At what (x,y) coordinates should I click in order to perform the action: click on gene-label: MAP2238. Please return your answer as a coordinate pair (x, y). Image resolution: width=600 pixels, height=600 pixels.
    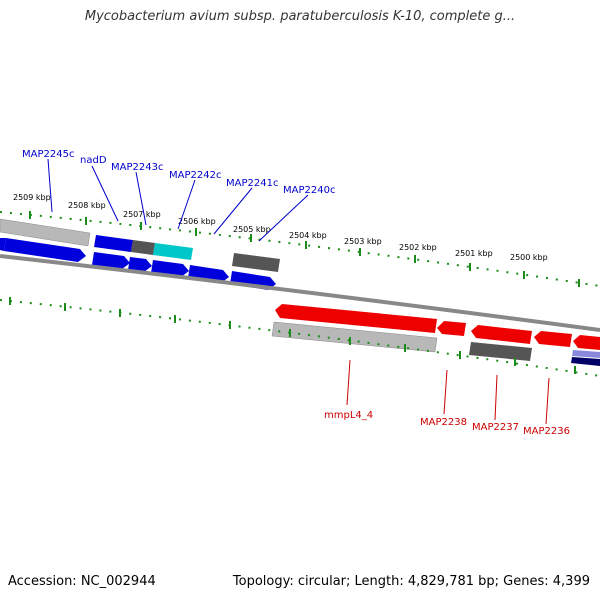
    Looking at the image, I should click on (443, 422).